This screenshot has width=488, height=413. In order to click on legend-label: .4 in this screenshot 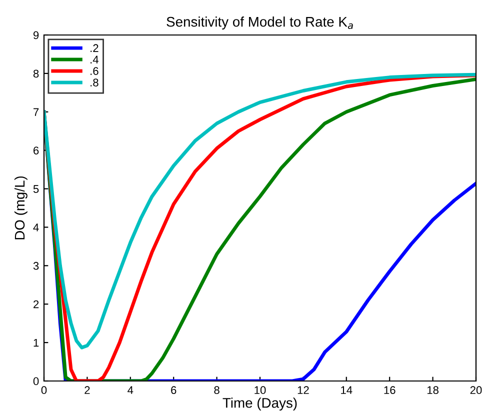, I will do `click(94, 60)`.